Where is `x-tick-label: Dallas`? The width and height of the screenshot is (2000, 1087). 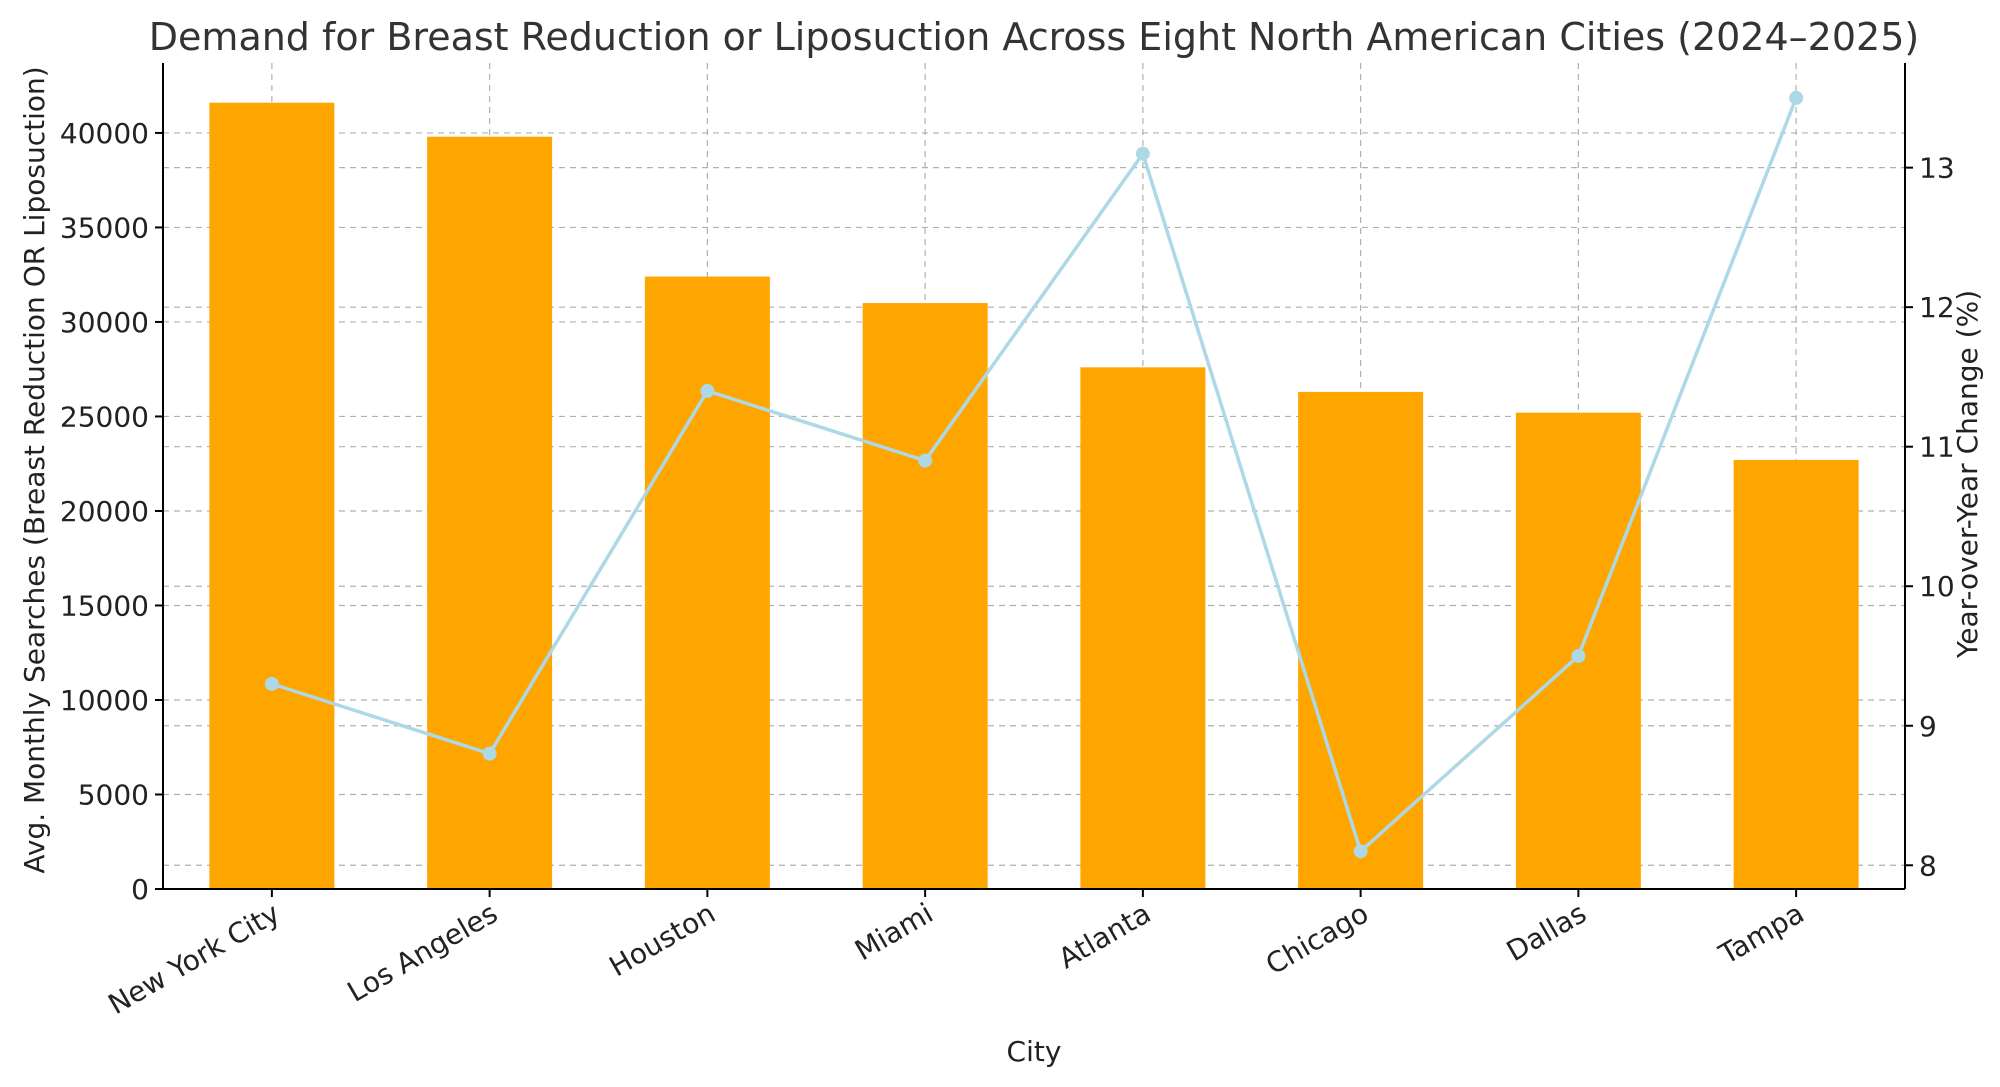
x-tick-label: Dallas is located at coordinates (1546, 932).